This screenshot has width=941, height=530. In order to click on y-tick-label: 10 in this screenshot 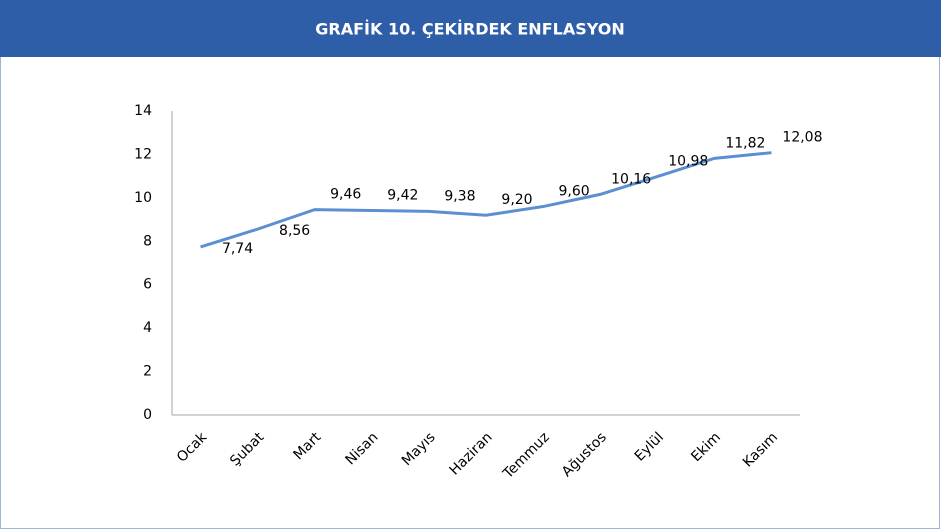, I will do `click(143, 198)`.